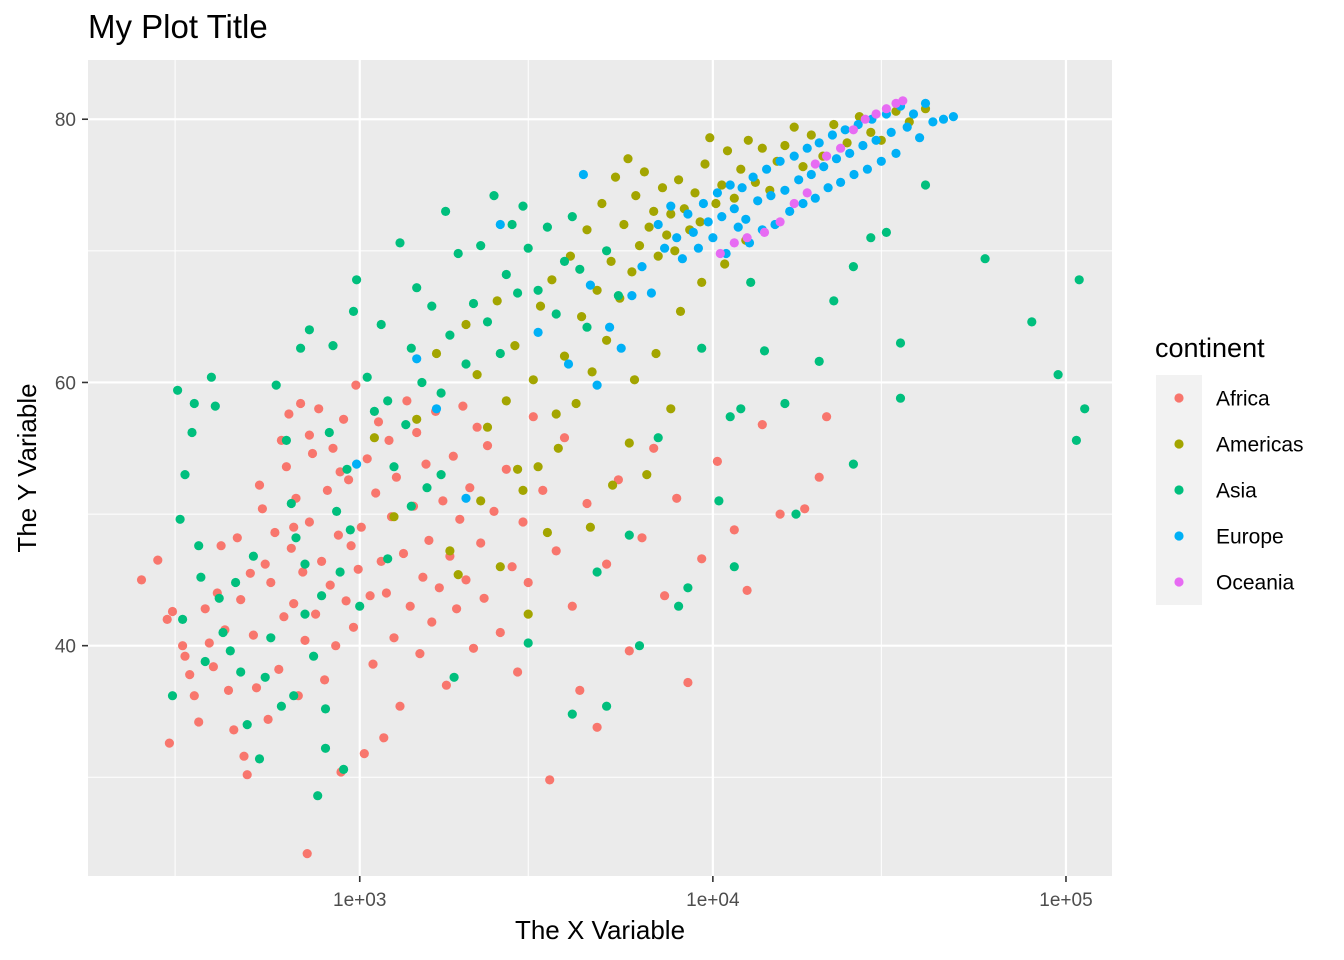 The width and height of the screenshot is (1344, 960). What do you see at coordinates (65, 120) in the screenshot?
I see `y-tick-label: 80` at bounding box center [65, 120].